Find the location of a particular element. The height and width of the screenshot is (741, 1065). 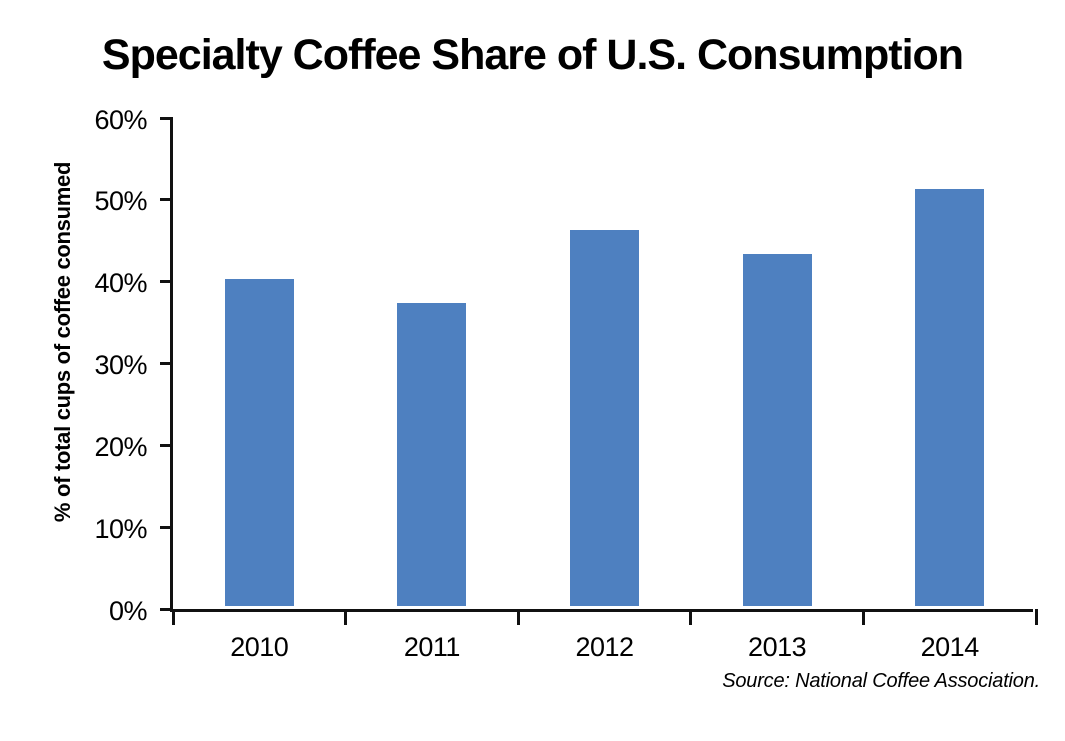

x-axis-category-label: 2010 is located at coordinates (259, 647).